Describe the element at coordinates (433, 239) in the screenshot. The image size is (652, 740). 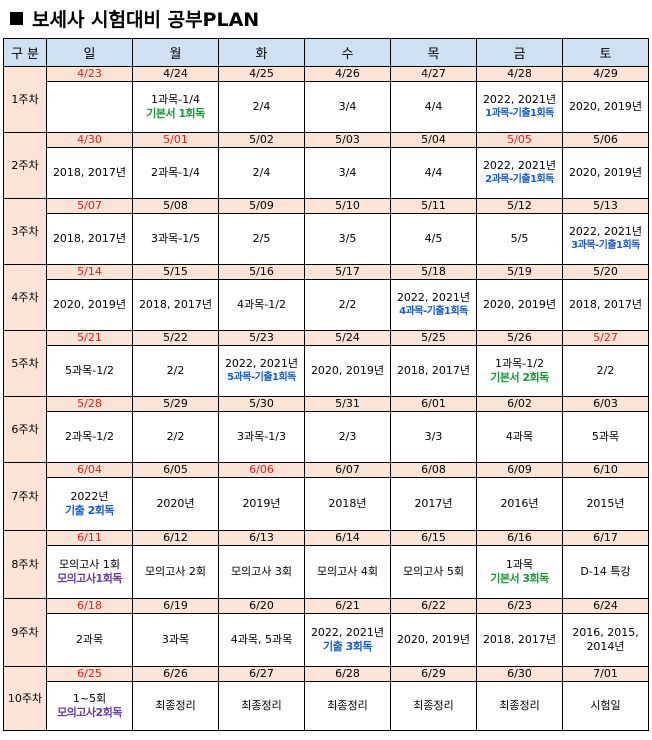
I see `plan-cell: 4/5` at that location.